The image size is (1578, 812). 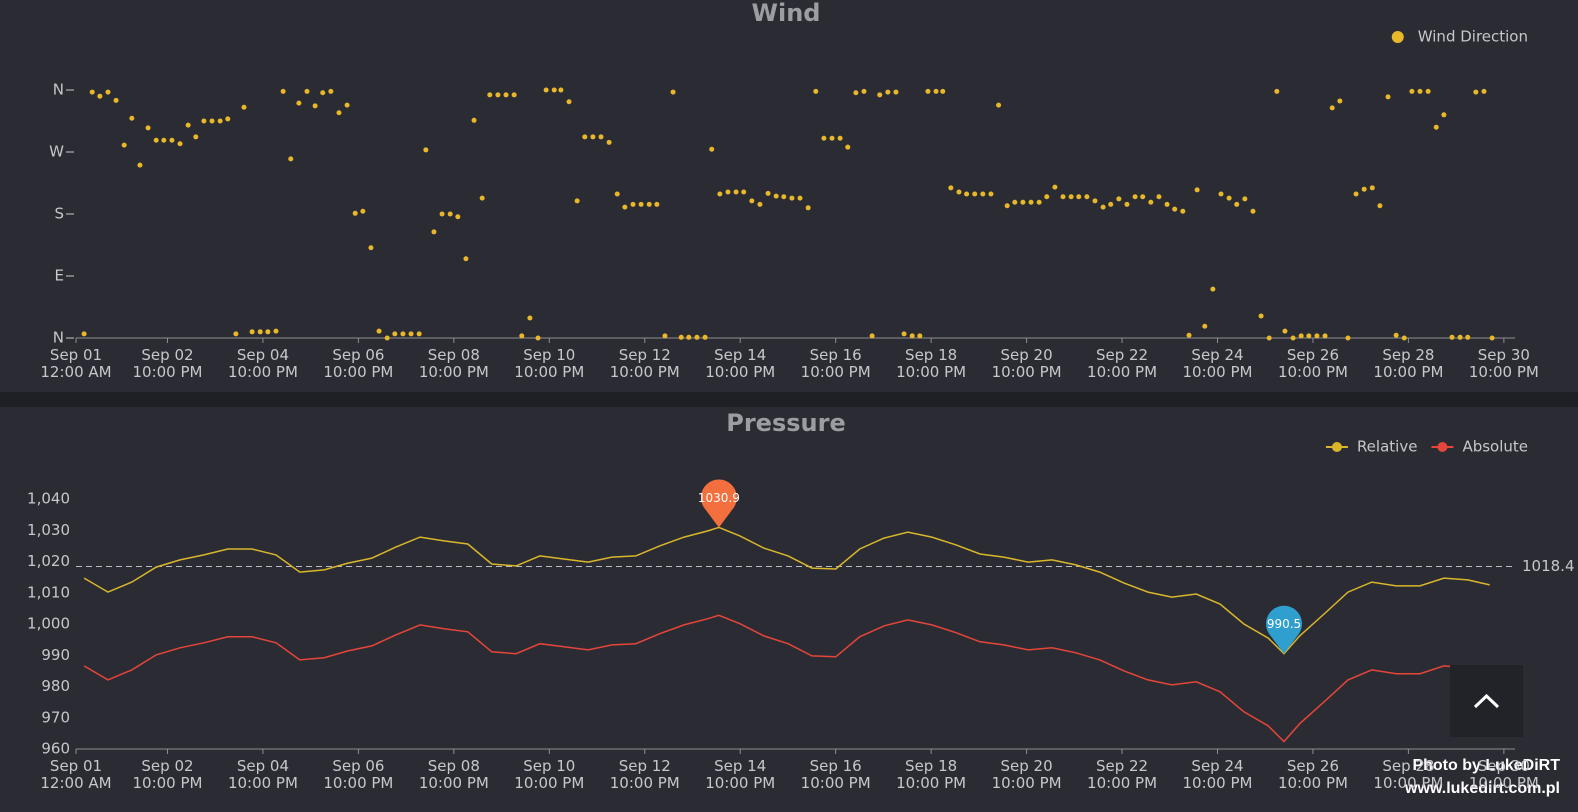 I want to click on extreme-label: 1030.9, so click(x=719, y=498).